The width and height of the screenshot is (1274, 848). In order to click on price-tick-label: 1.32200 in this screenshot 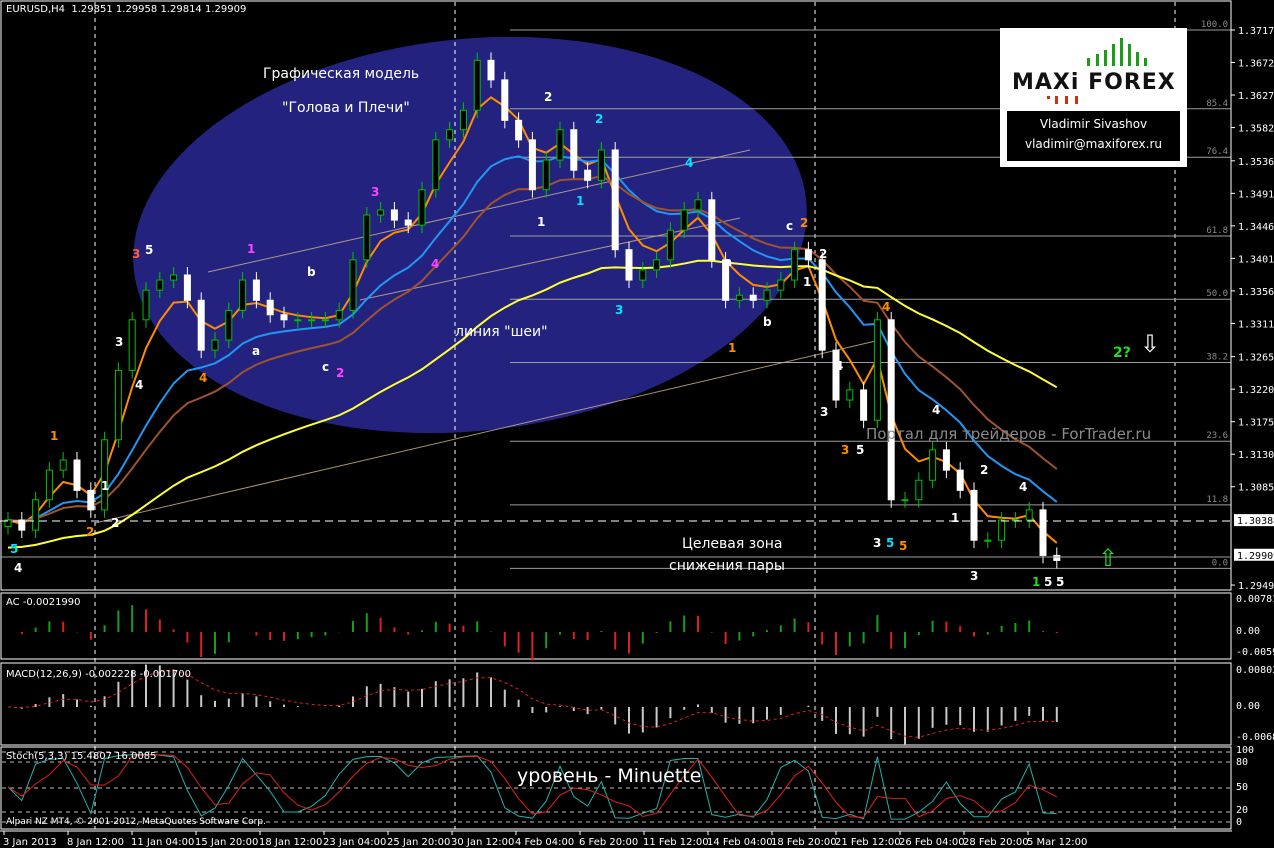, I will do `click(1256, 390)`.